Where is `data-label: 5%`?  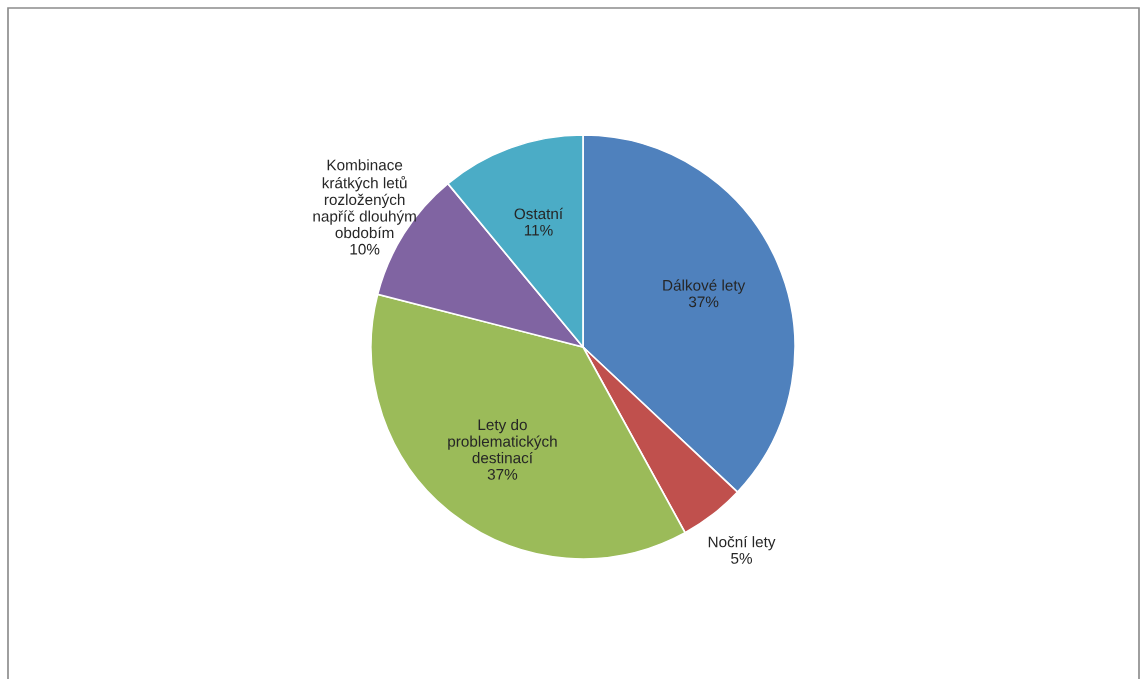
data-label: 5% is located at coordinates (742, 558).